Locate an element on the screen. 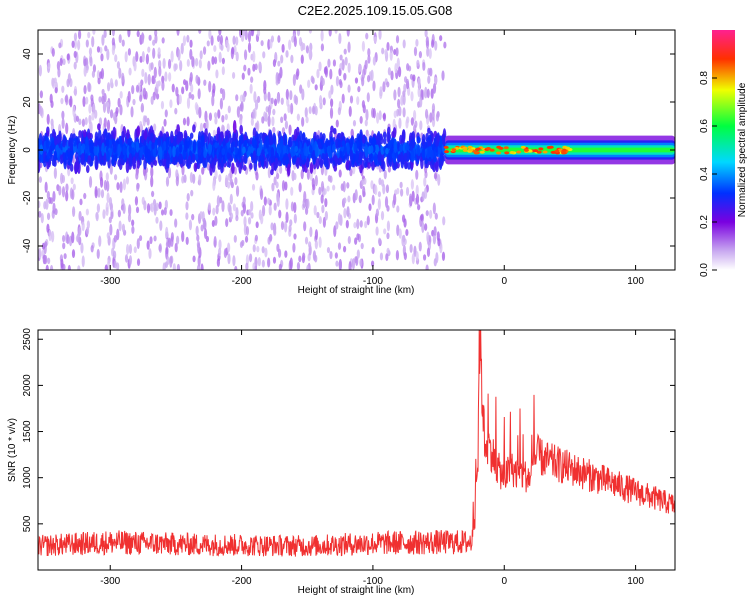 The height and width of the screenshot is (600, 750). snr-x-tick-label: 0 is located at coordinates (504, 581).